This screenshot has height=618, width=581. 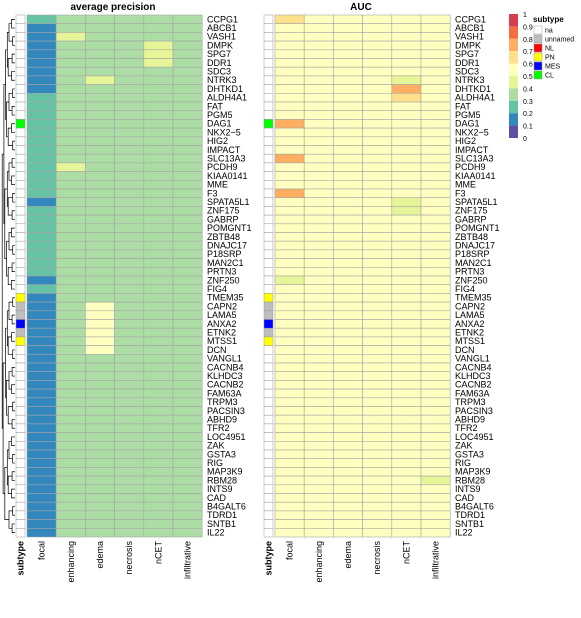 What do you see at coordinates (467, 124) in the screenshot?
I see `row-label-dag1: DAG1` at bounding box center [467, 124].